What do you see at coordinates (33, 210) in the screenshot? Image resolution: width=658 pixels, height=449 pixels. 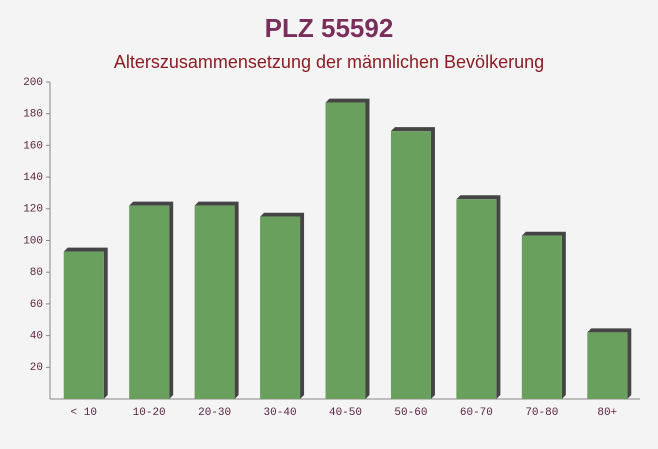 I see `y-tick-label: 120` at bounding box center [33, 210].